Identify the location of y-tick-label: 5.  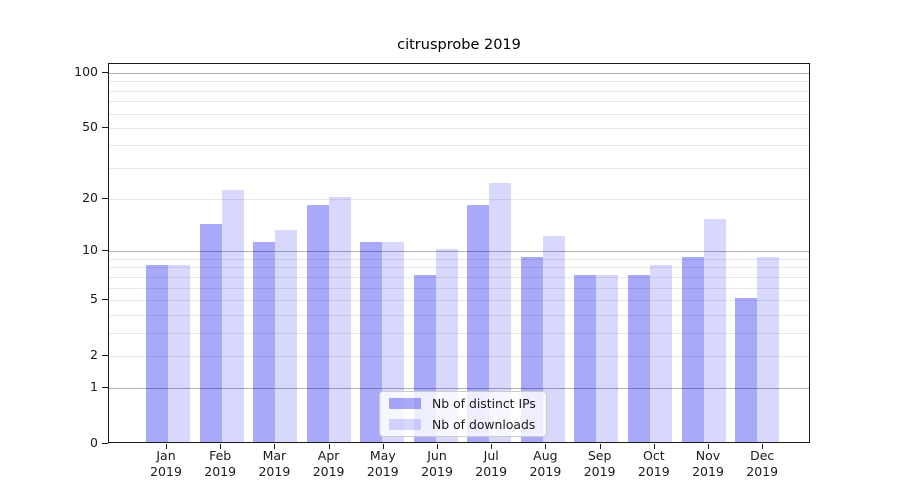
(94, 298).